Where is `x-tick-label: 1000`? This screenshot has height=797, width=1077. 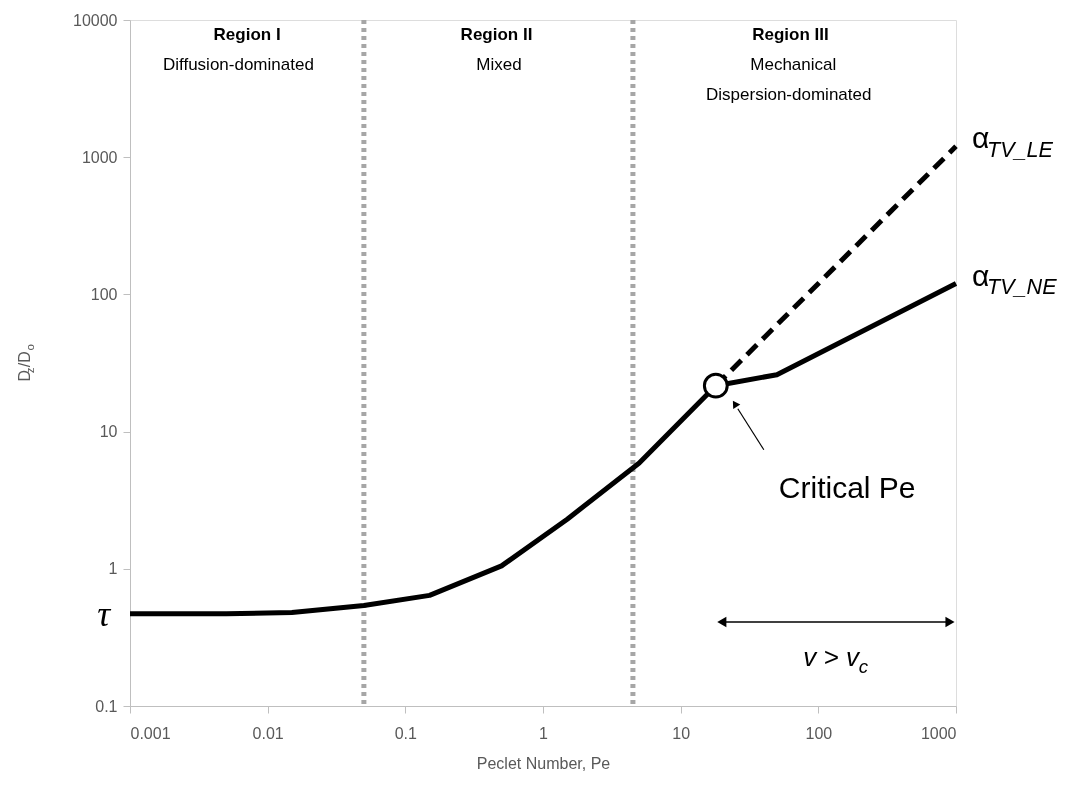 x-tick-label: 1000 is located at coordinates (938, 733).